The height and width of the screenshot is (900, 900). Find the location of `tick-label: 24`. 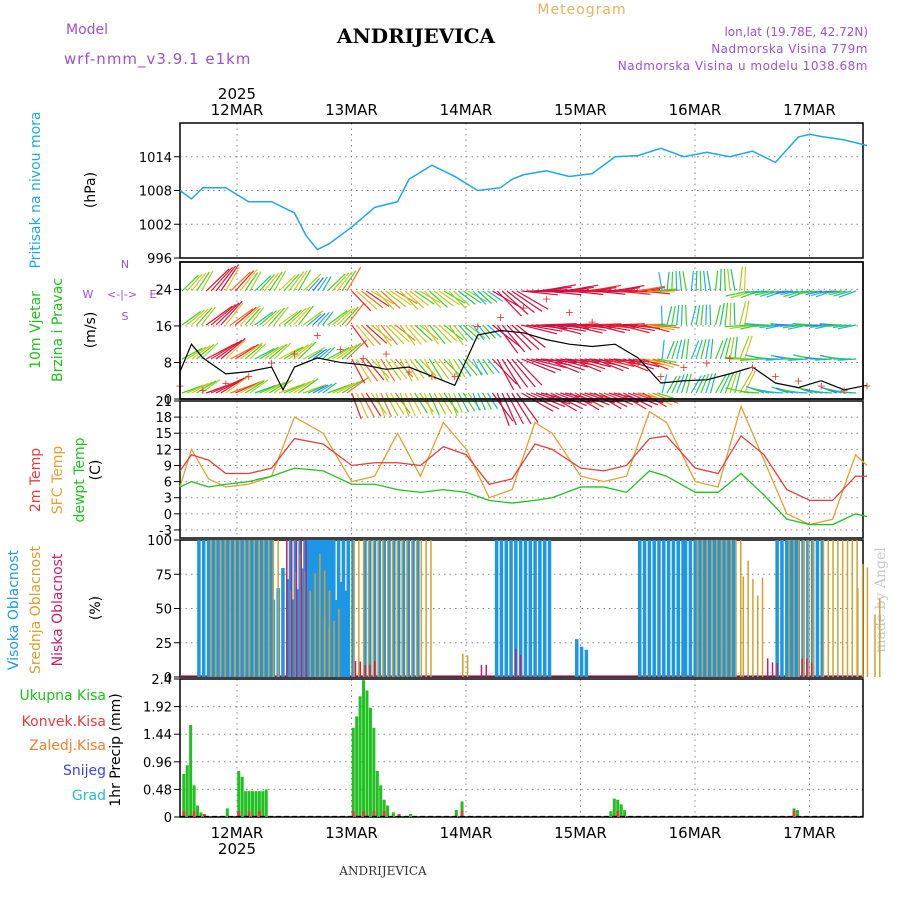

tick-label: 24 is located at coordinates (163, 290).